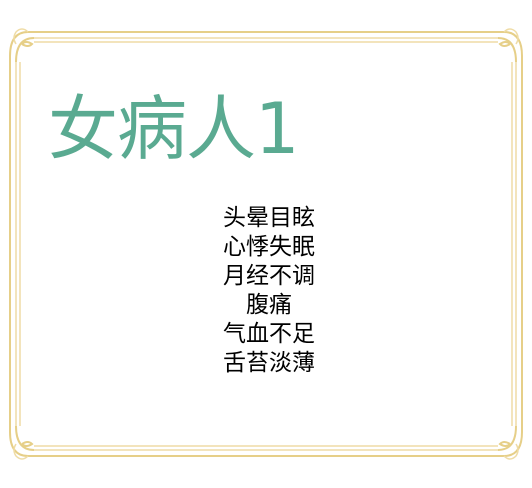 This screenshot has width=532, height=488. Describe the element at coordinates (269, 334) in the screenshot. I see `symptom-item: 气血不足` at that location.